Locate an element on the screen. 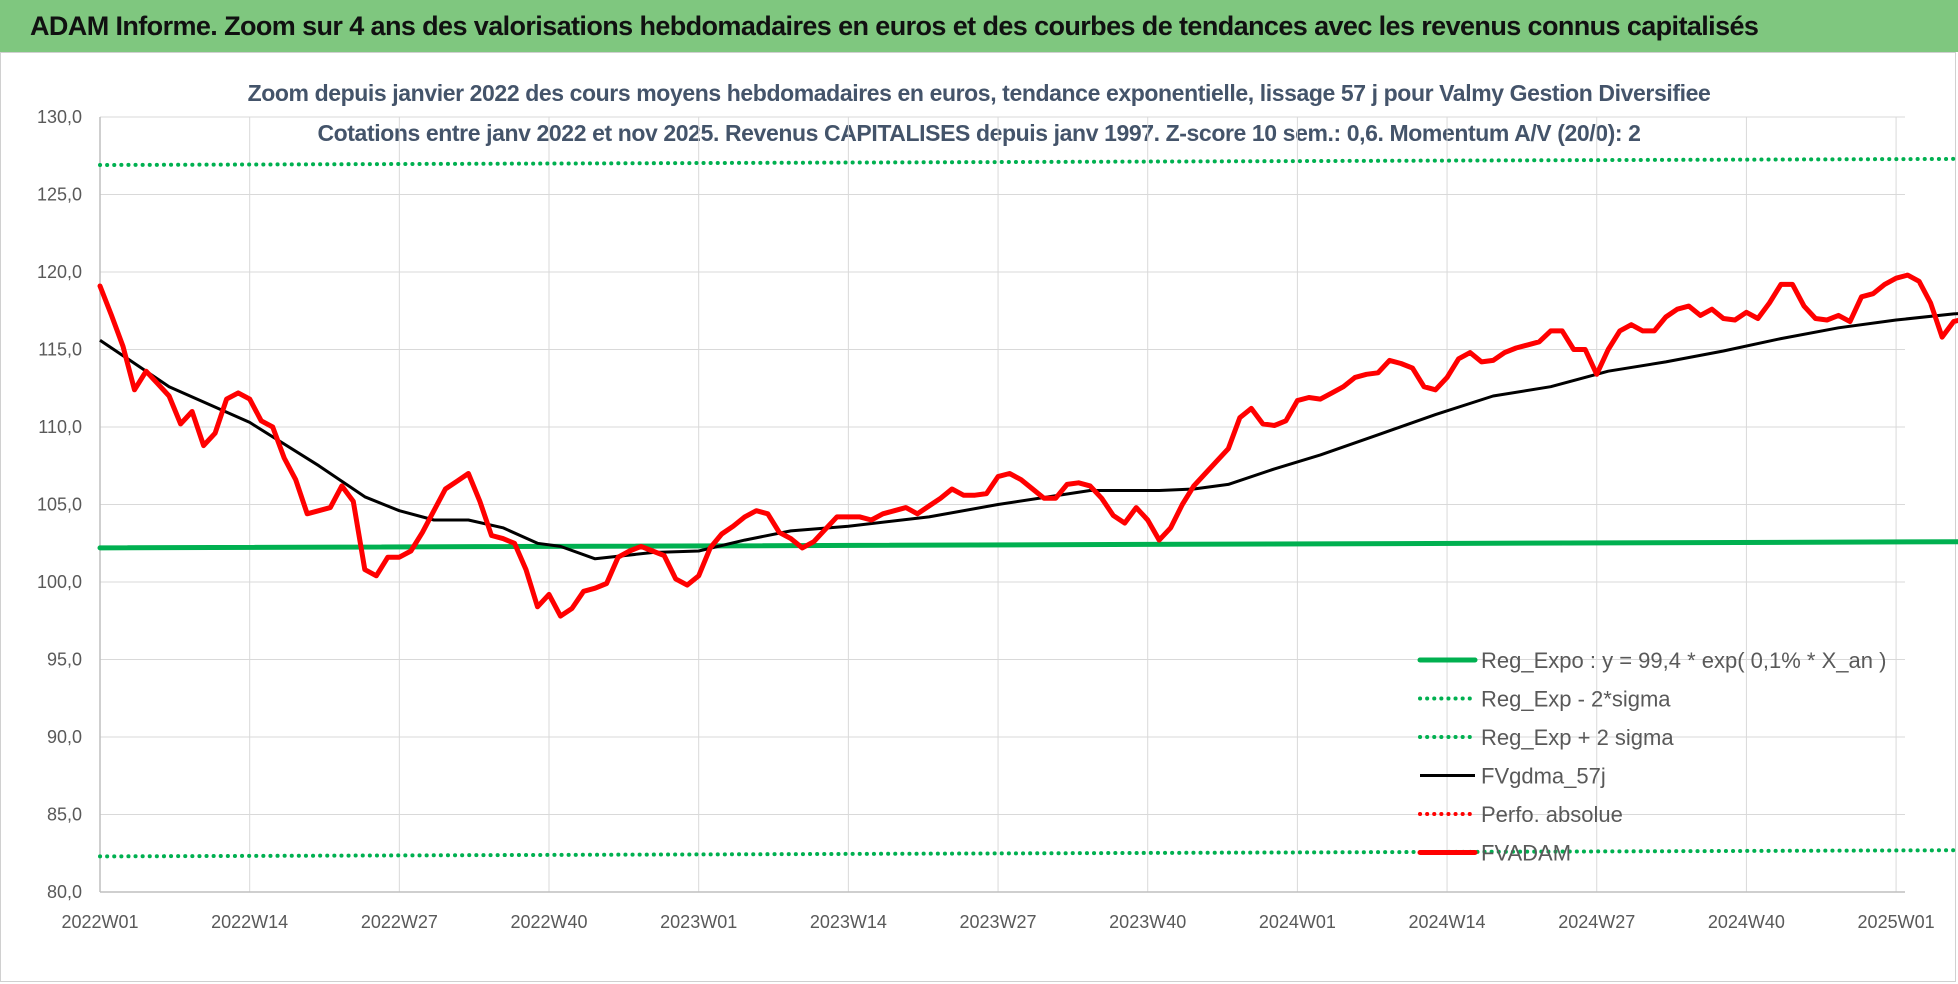 The image size is (1958, 984). legend-label: Reg_Expo : y = 99,4 * exp( 0,1% * X_an ) is located at coordinates (1683, 660).